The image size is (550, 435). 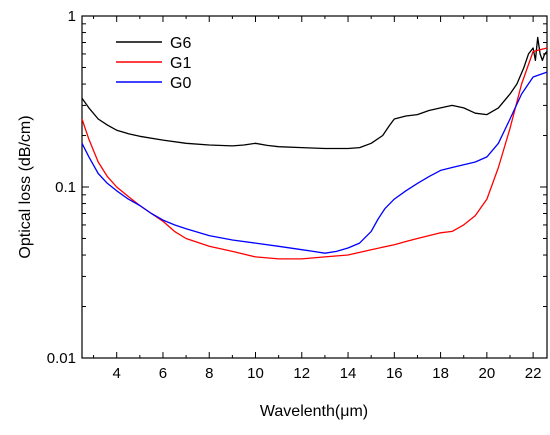 What do you see at coordinates (487, 373) in the screenshot?
I see `x-tick-label: 20` at bounding box center [487, 373].